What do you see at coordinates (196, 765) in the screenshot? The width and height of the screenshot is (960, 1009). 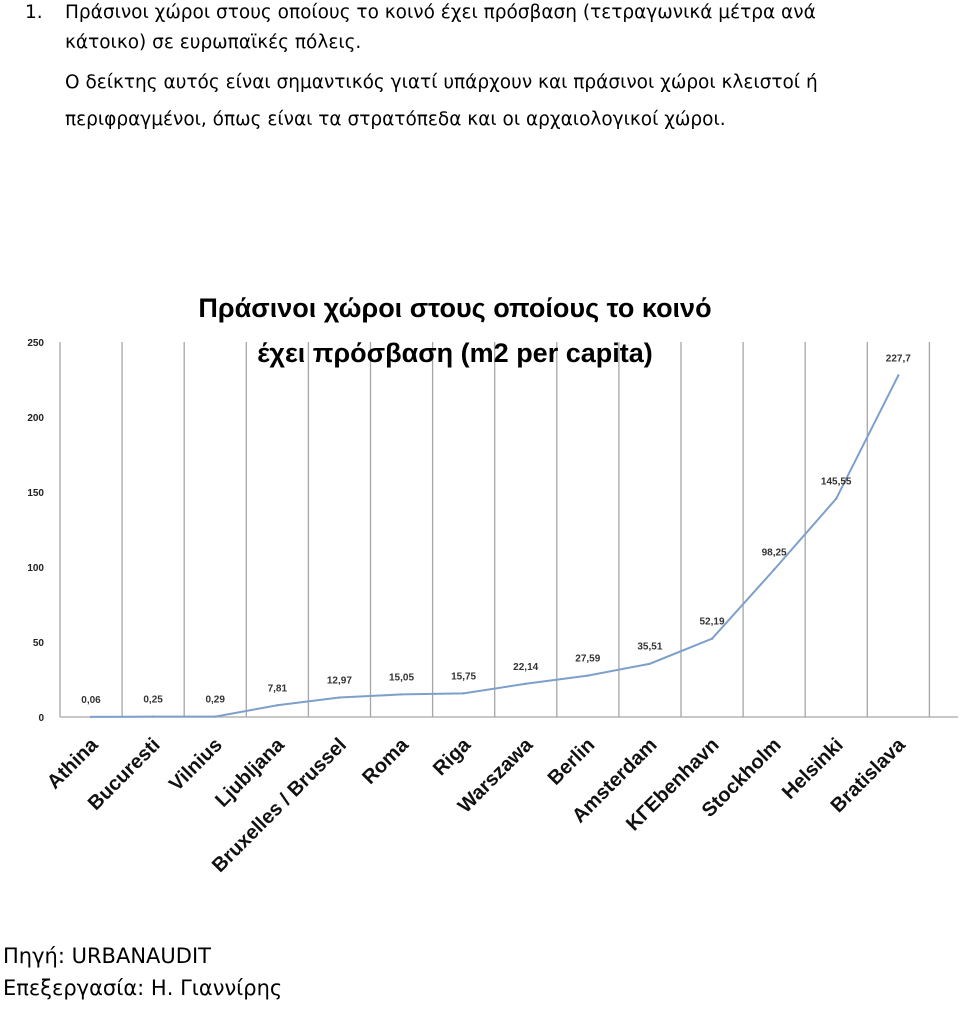 I see `x-category-label: Vilnius` at bounding box center [196, 765].